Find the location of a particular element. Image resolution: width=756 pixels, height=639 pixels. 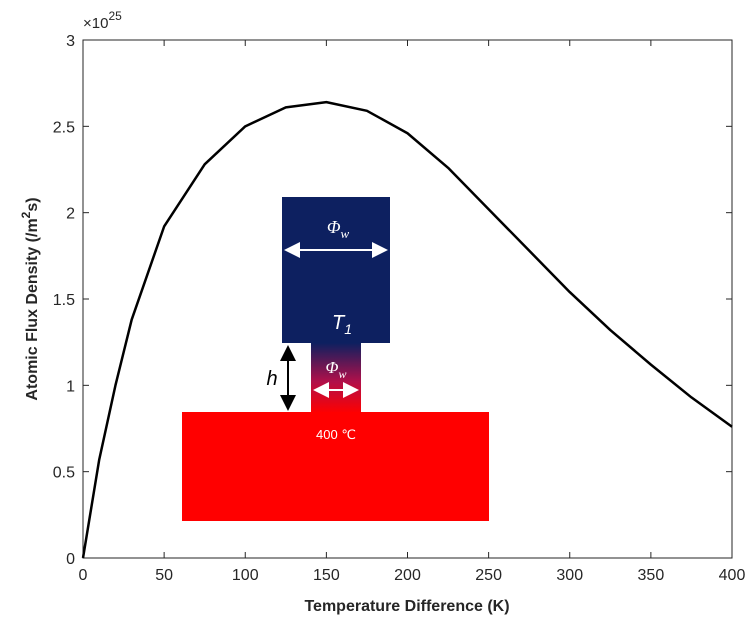

y-tick-label: 0.5 is located at coordinates (64, 473).